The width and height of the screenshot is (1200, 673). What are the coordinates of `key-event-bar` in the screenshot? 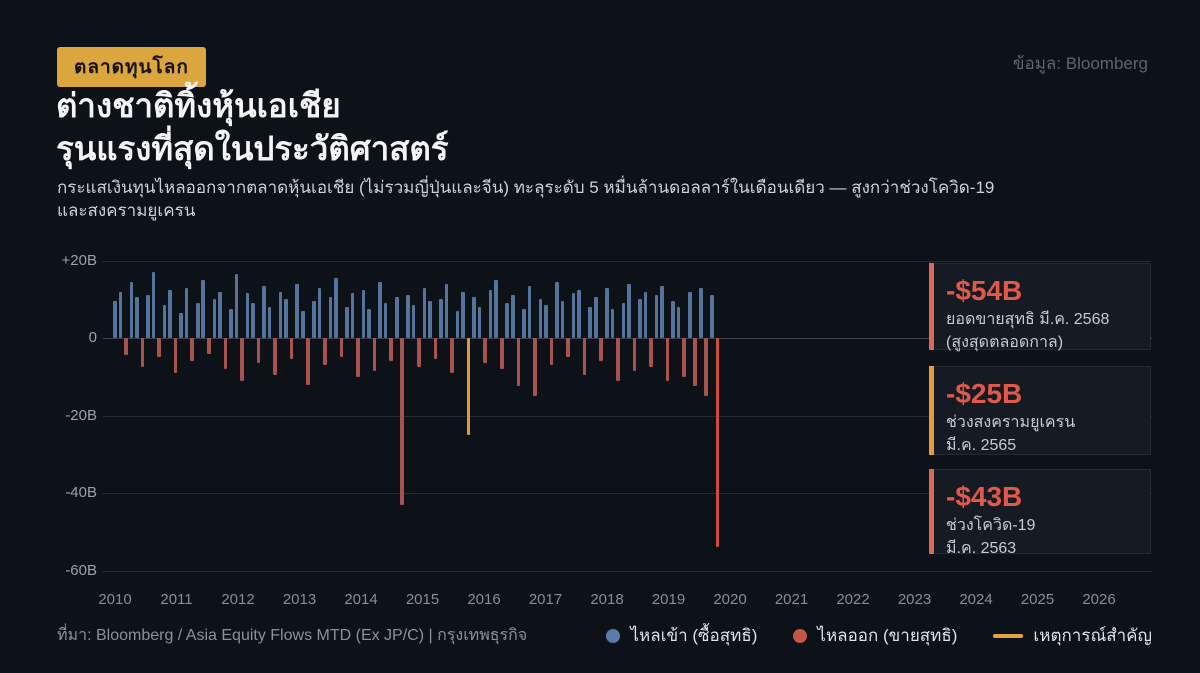 It's located at (468, 386).